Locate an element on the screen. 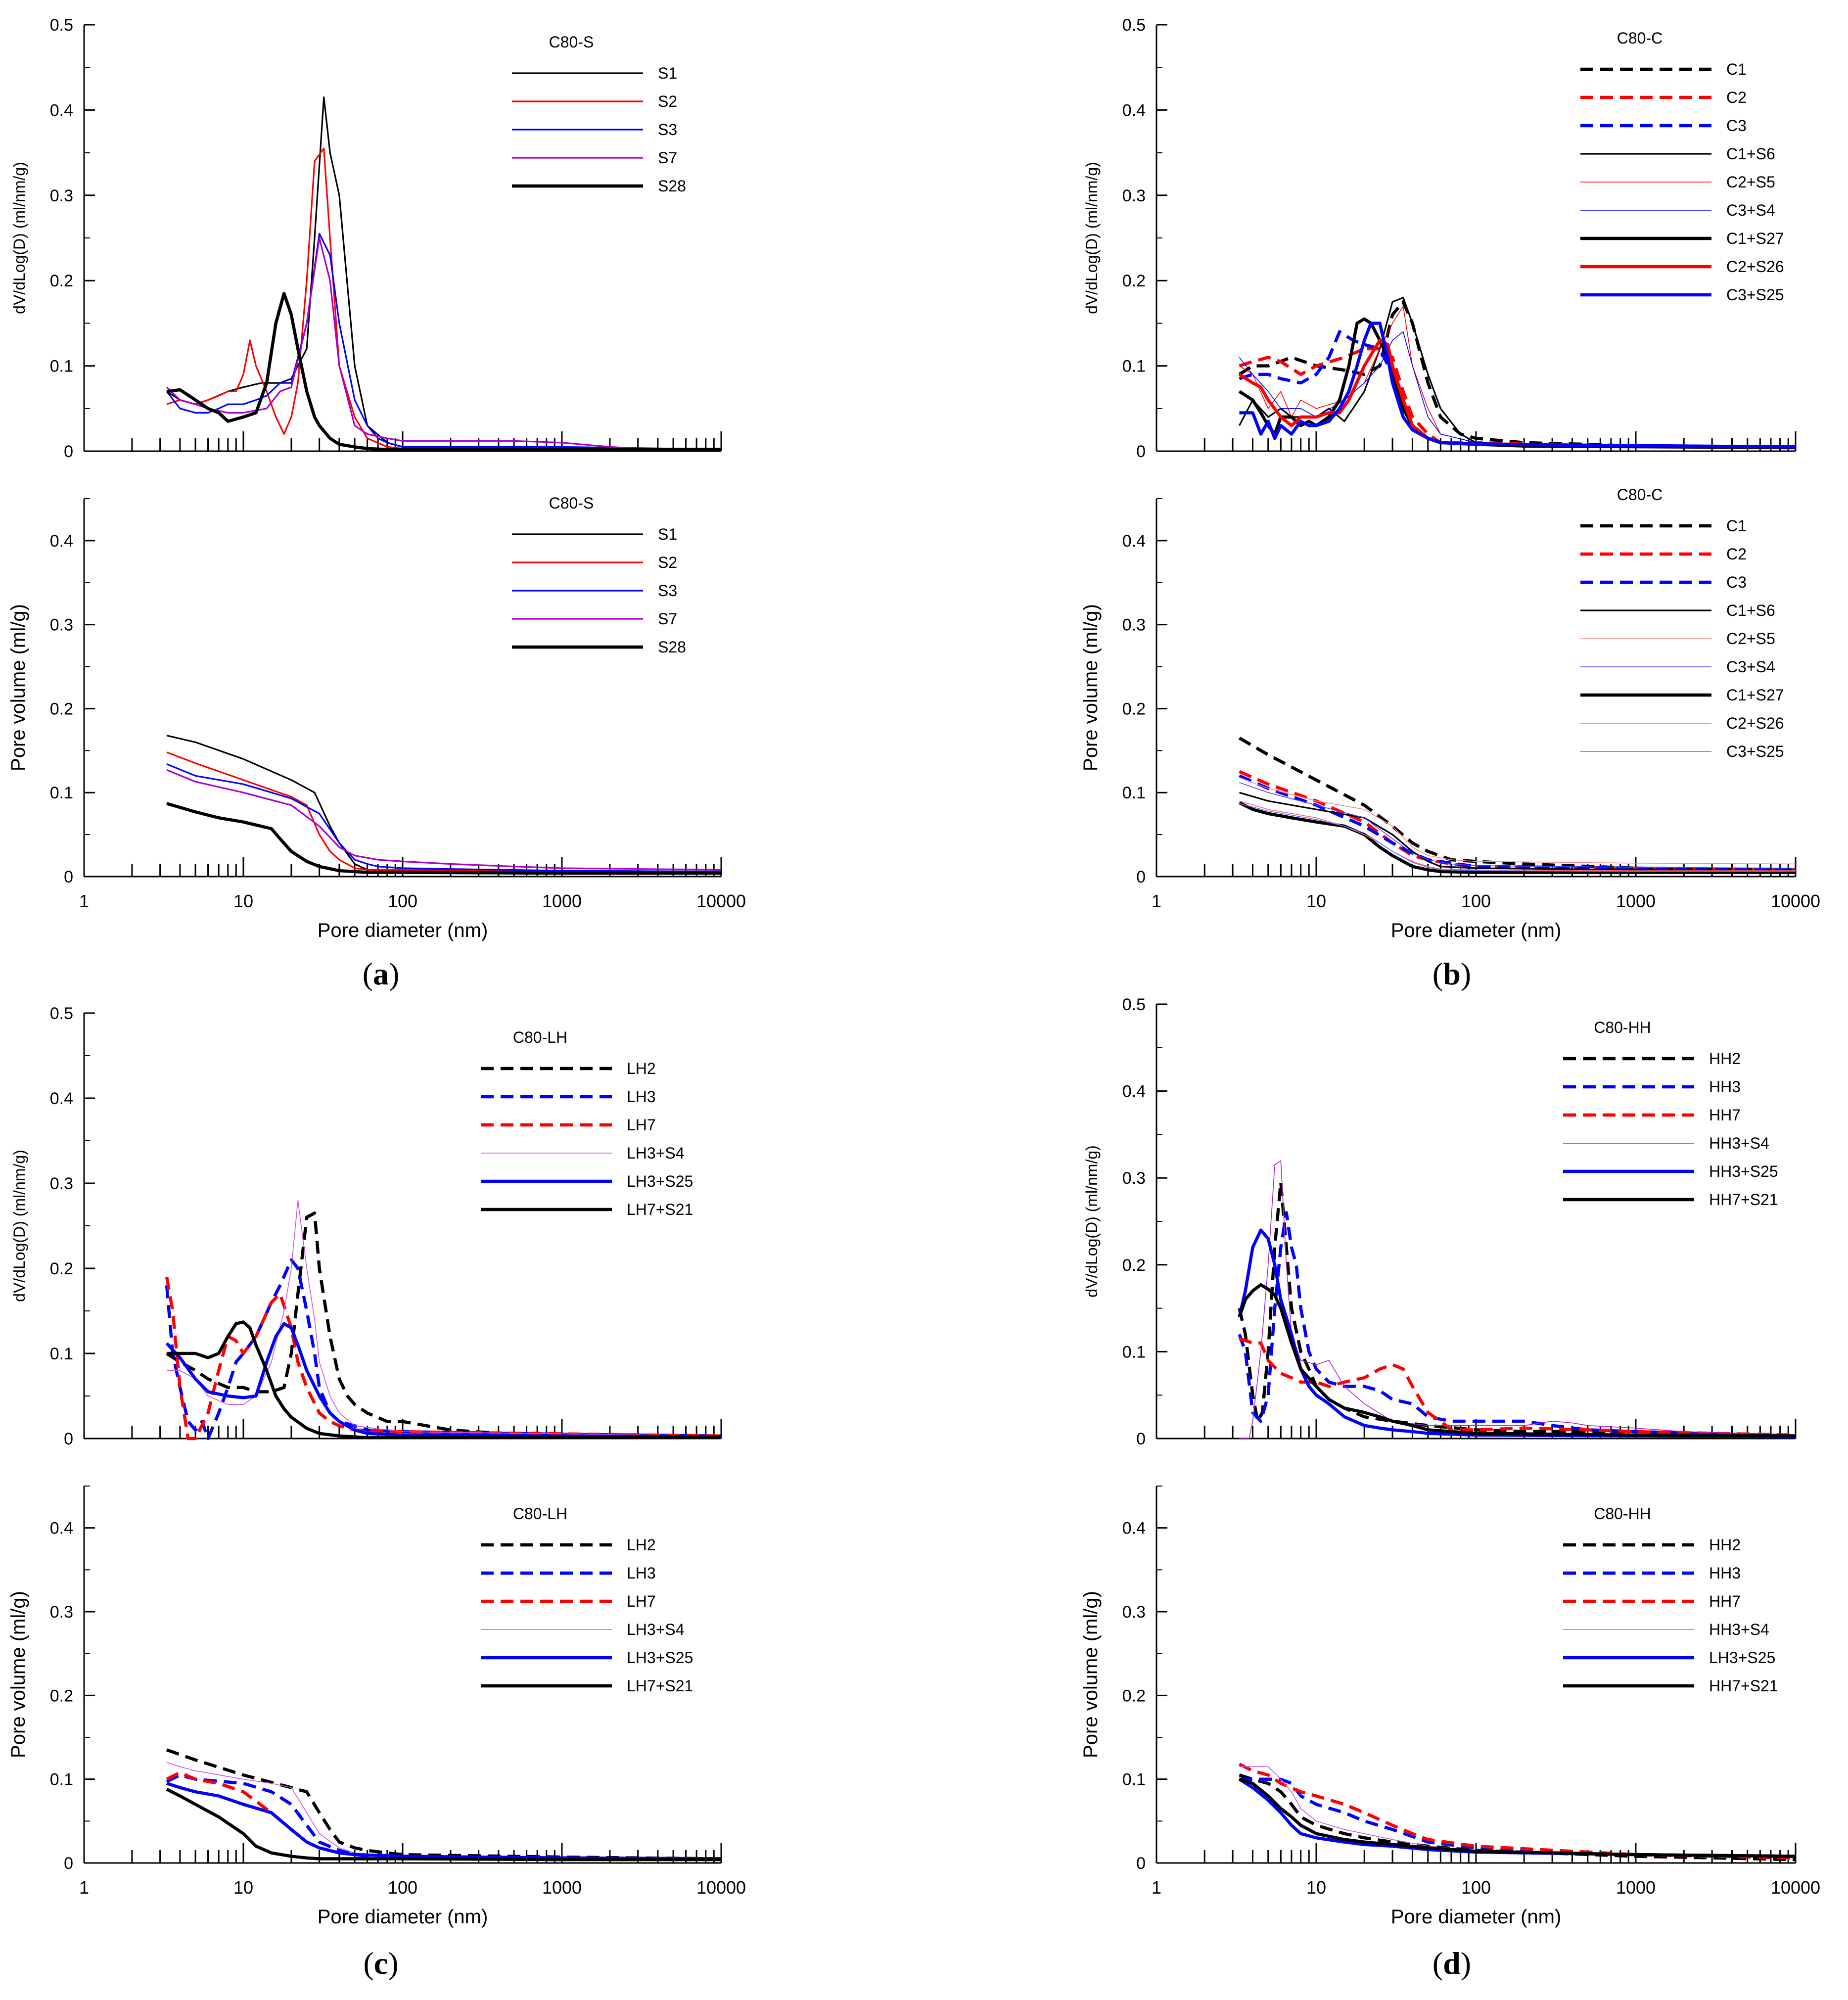 Image resolution: width=1848 pixels, height=2000 pixels. panel-caption: (b) is located at coordinates (1452, 973).